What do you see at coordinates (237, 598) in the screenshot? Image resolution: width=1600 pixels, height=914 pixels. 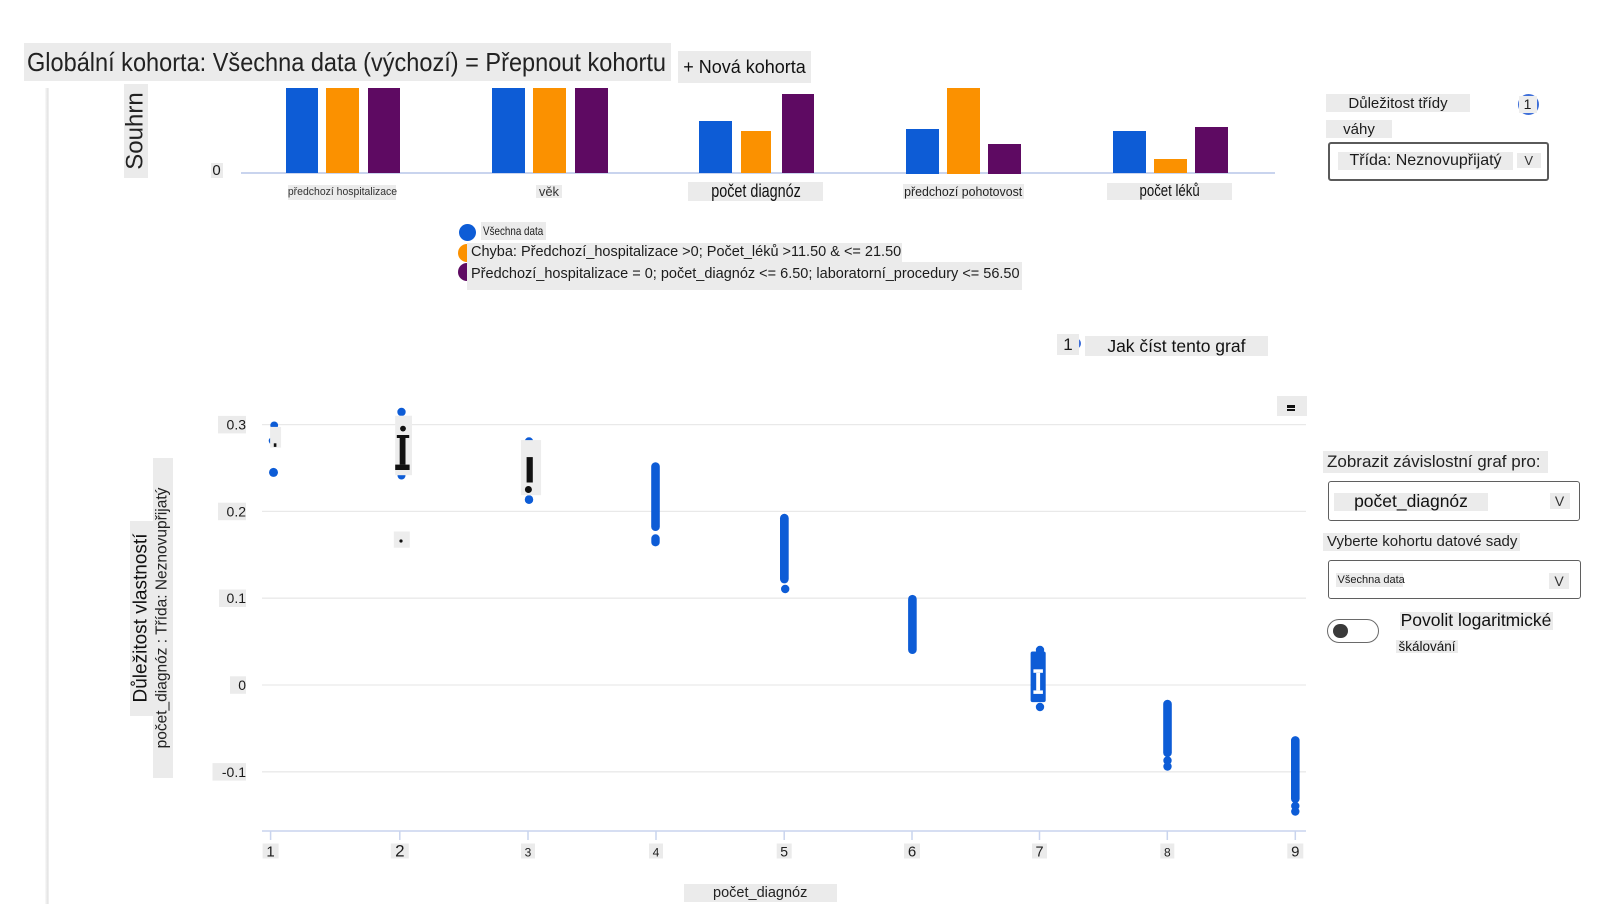 I see `svg-text: 0.1` at bounding box center [237, 598].